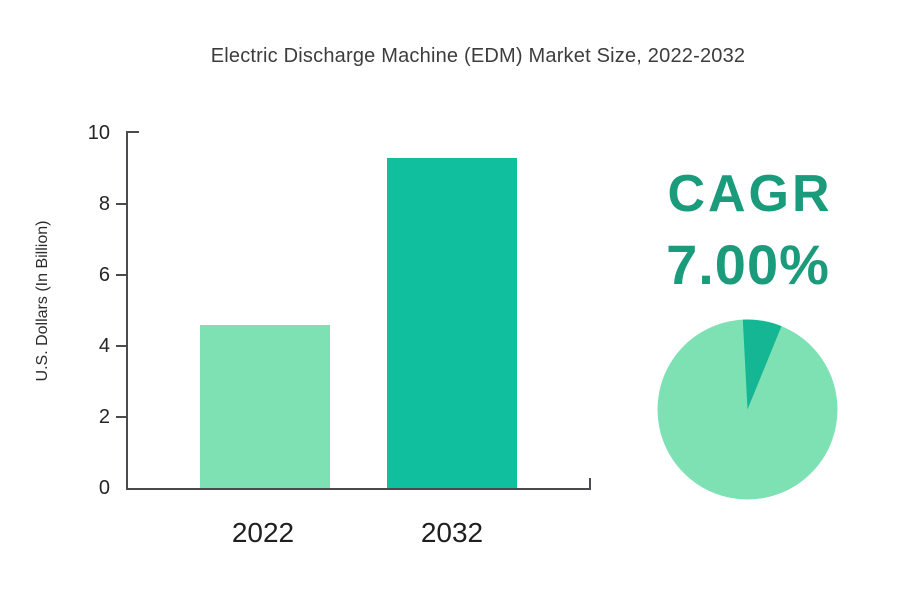 The width and height of the screenshot is (900, 600). Describe the element at coordinates (104, 417) in the screenshot. I see `y-tick-label: 2` at that location.